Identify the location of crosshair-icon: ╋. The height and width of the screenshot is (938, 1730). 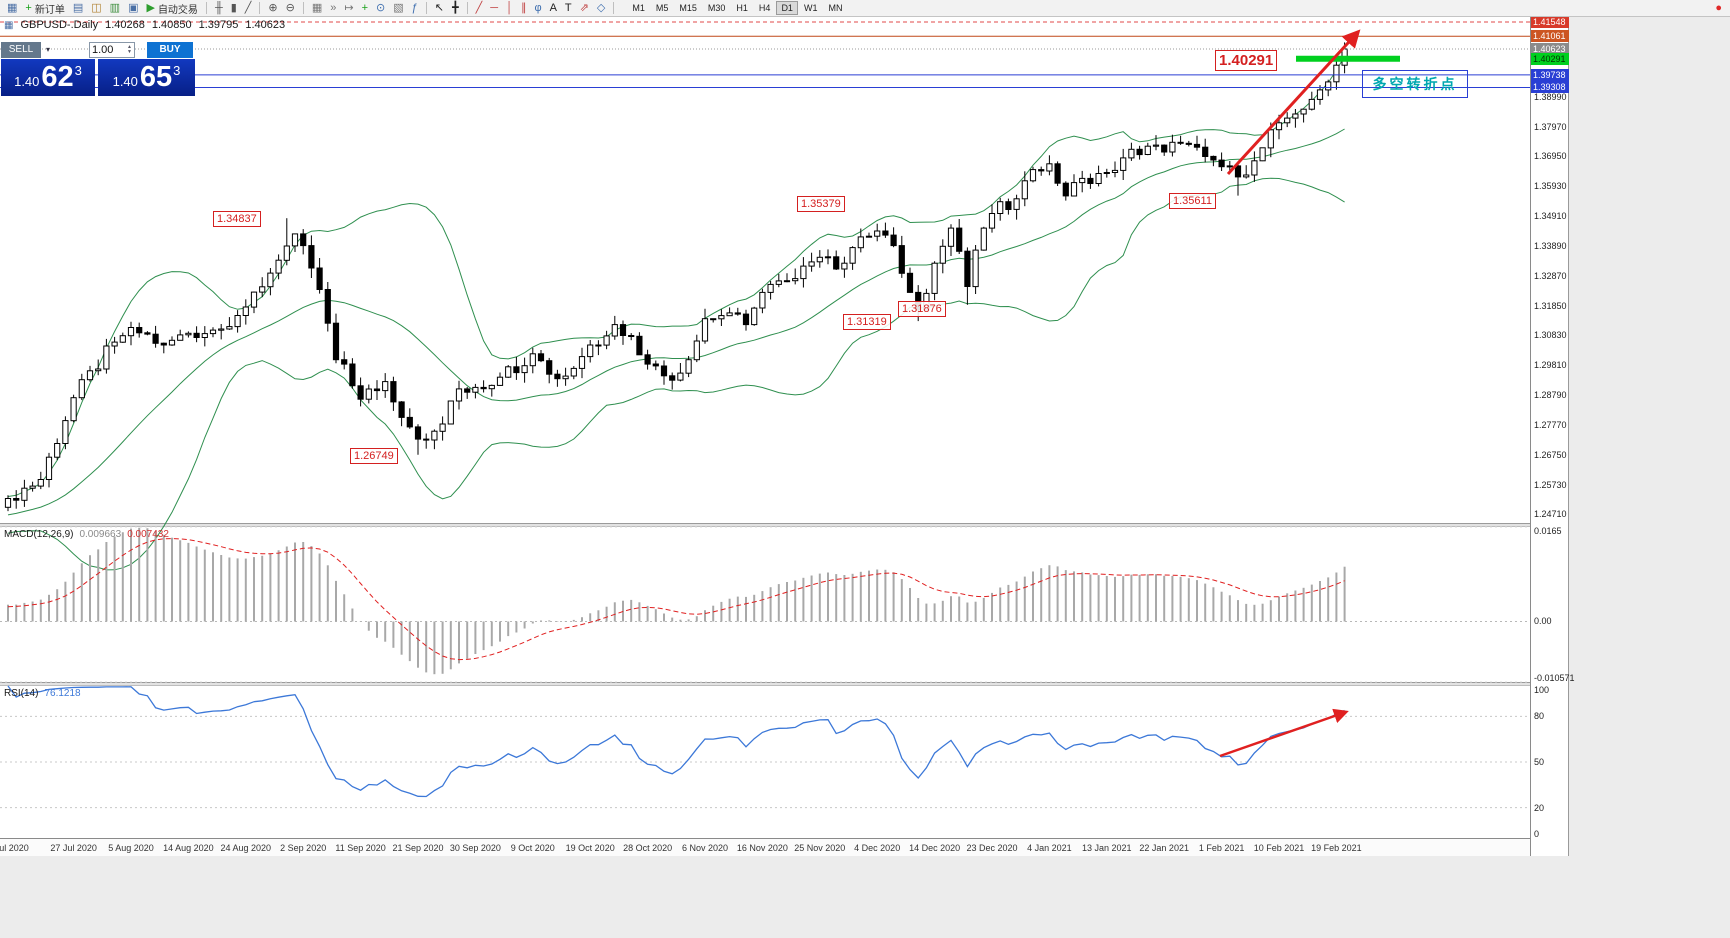
(455, 8).